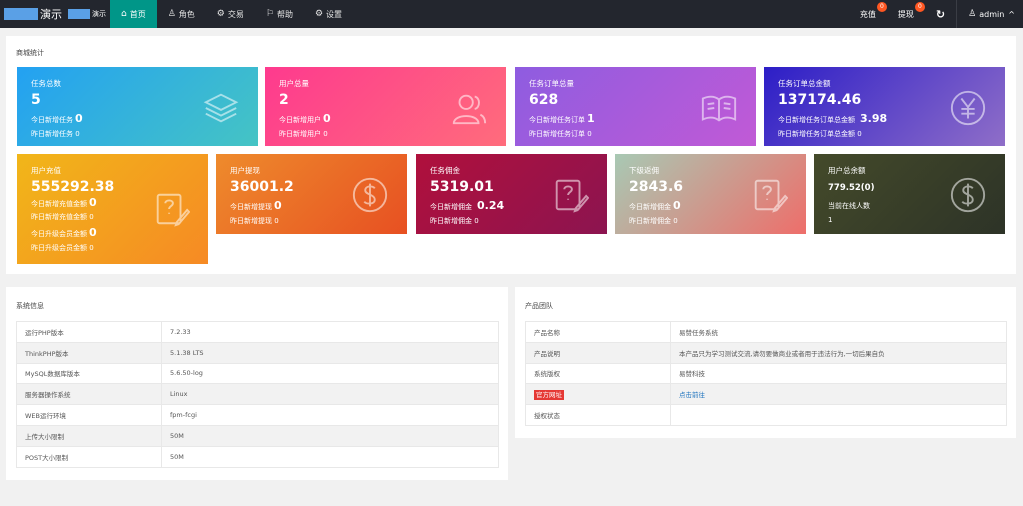  Describe the element at coordinates (816, 134) in the screenshot. I see `card-yesterday-label: 昨日新增任务订单总金额` at that location.